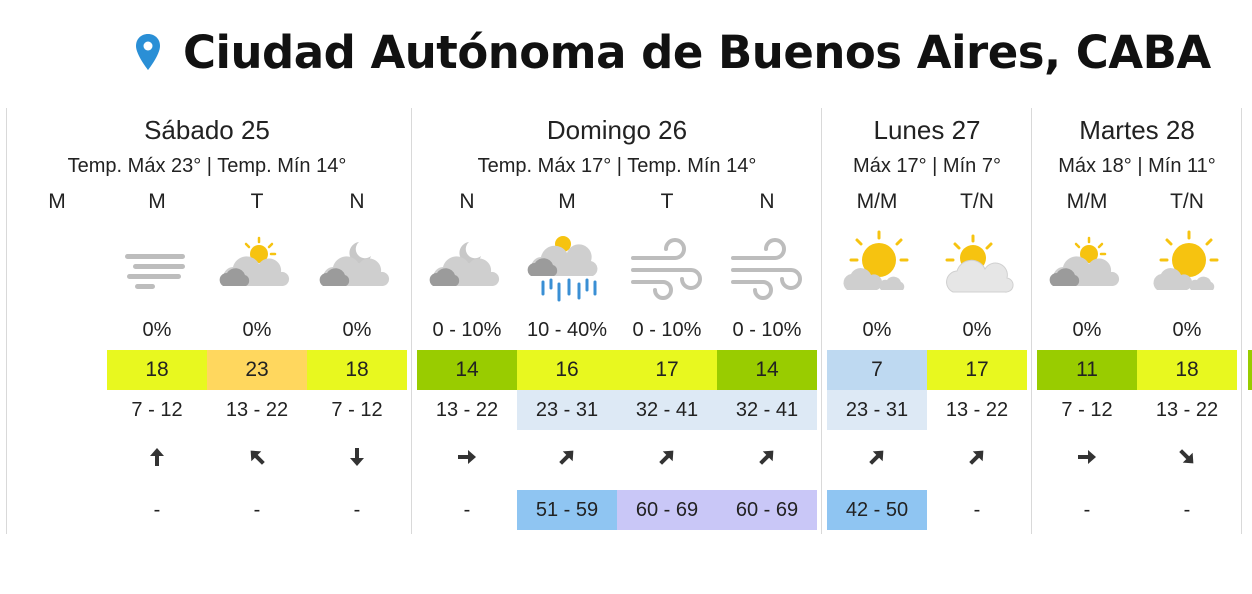  What do you see at coordinates (567, 510) in the screenshot?
I see `wind-gust: 51 - 59` at bounding box center [567, 510].